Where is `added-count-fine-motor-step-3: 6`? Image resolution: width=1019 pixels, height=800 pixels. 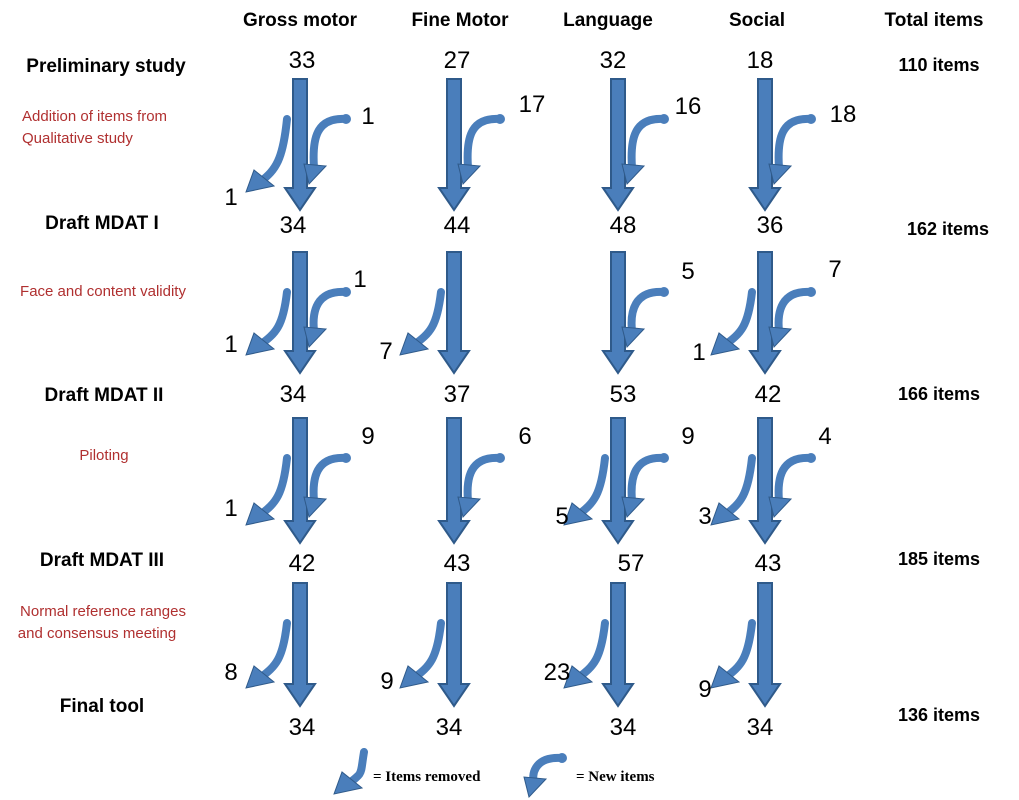
added-count-fine-motor-step-3: 6 is located at coordinates (524, 436).